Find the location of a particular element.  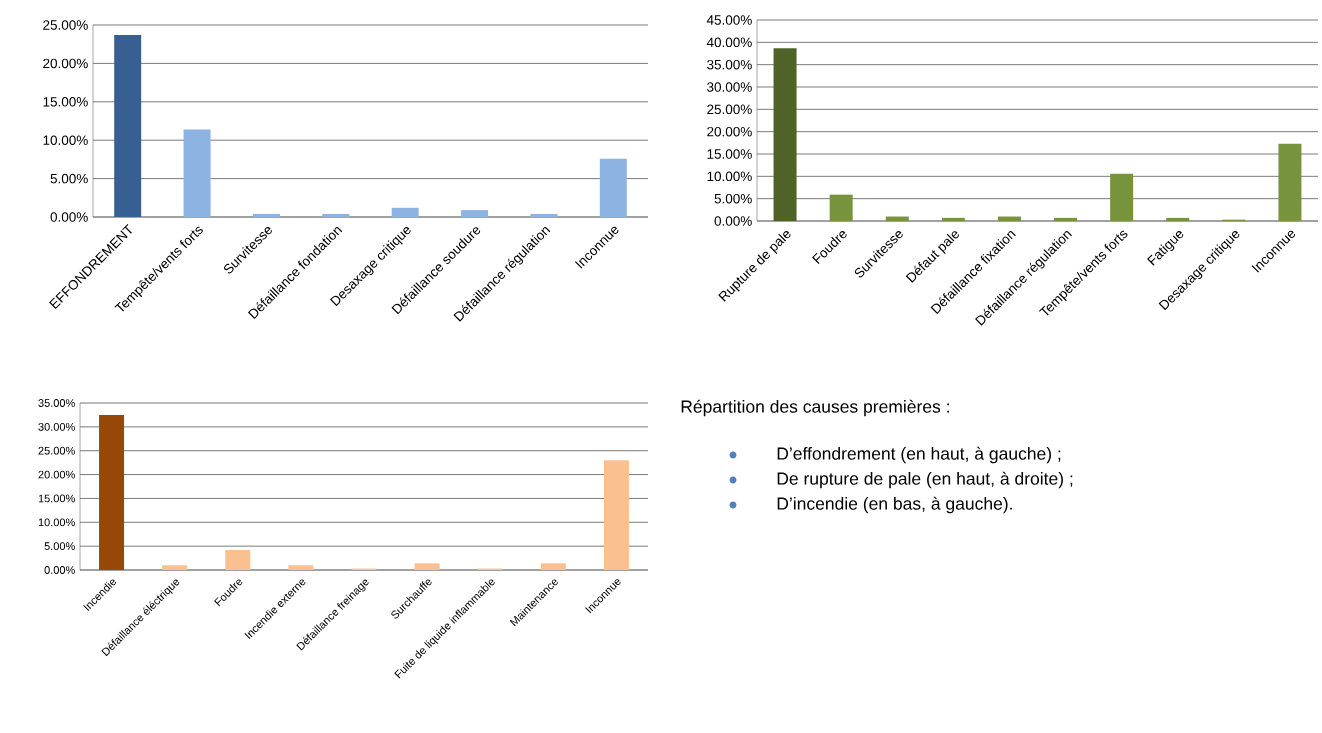

y-tick-label: 45.00% is located at coordinates (729, 20).